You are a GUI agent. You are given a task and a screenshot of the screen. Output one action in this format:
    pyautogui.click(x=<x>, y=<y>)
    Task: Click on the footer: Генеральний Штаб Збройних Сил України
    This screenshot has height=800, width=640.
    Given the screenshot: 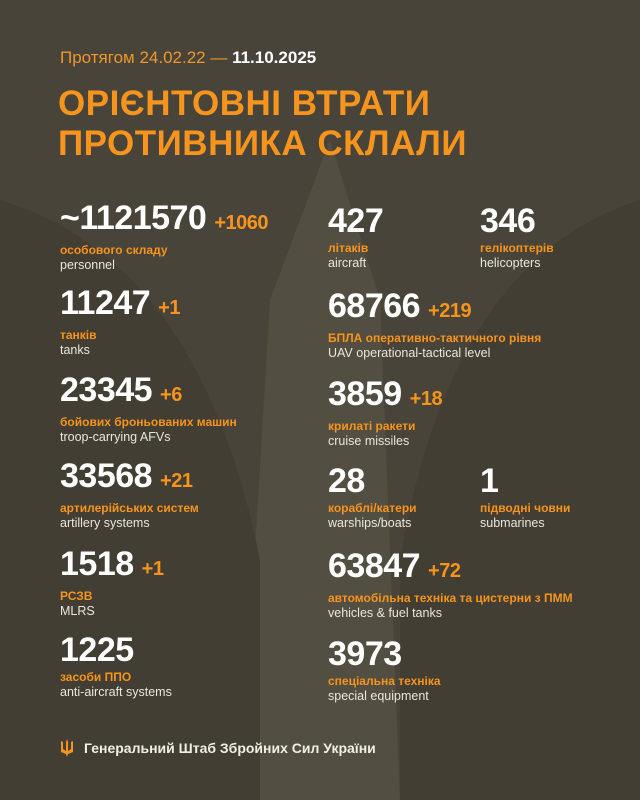 What is the action you would take?
    pyautogui.click(x=218, y=748)
    